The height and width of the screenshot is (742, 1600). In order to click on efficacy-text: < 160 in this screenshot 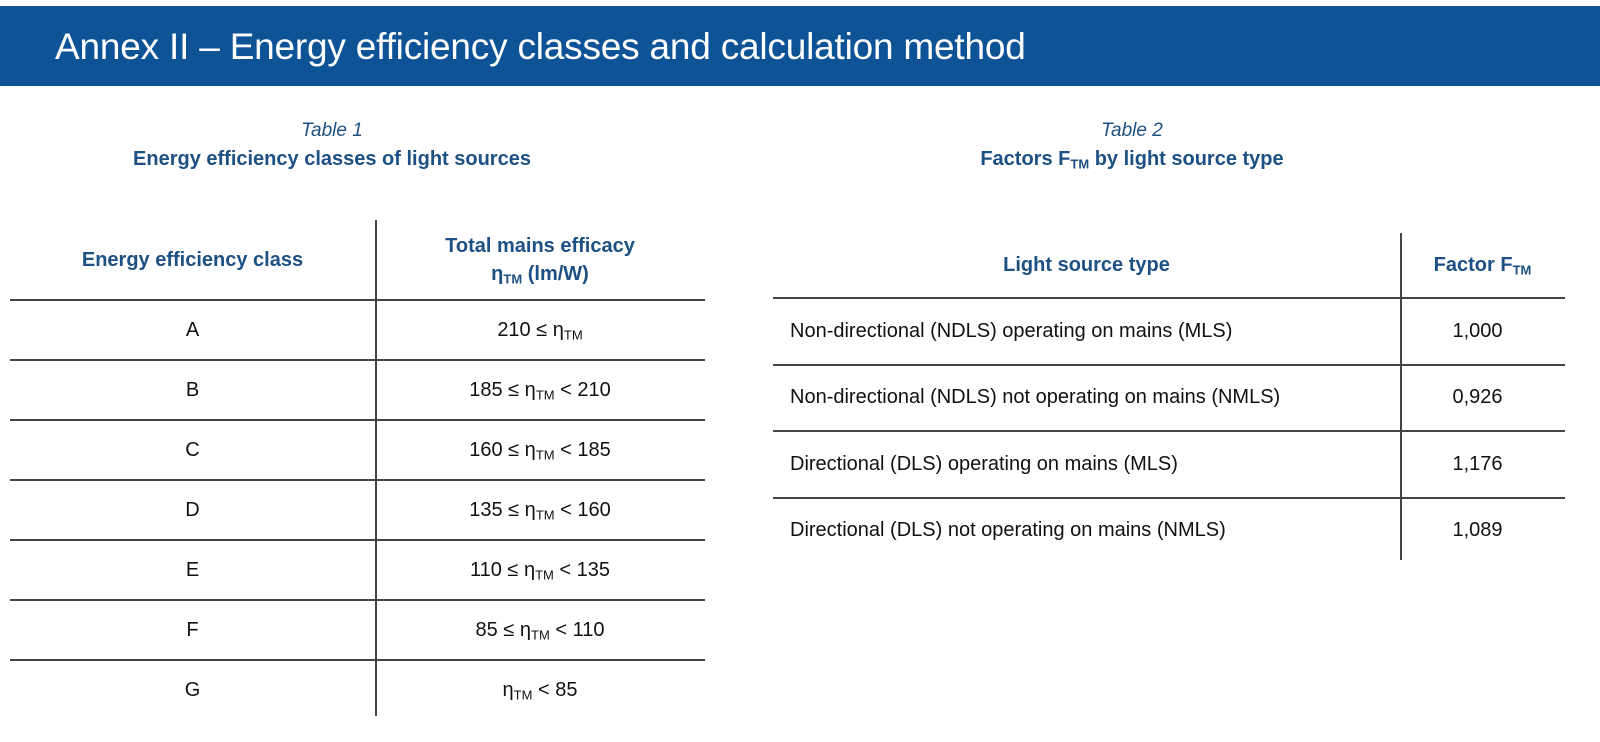, I will do `click(582, 509)`.